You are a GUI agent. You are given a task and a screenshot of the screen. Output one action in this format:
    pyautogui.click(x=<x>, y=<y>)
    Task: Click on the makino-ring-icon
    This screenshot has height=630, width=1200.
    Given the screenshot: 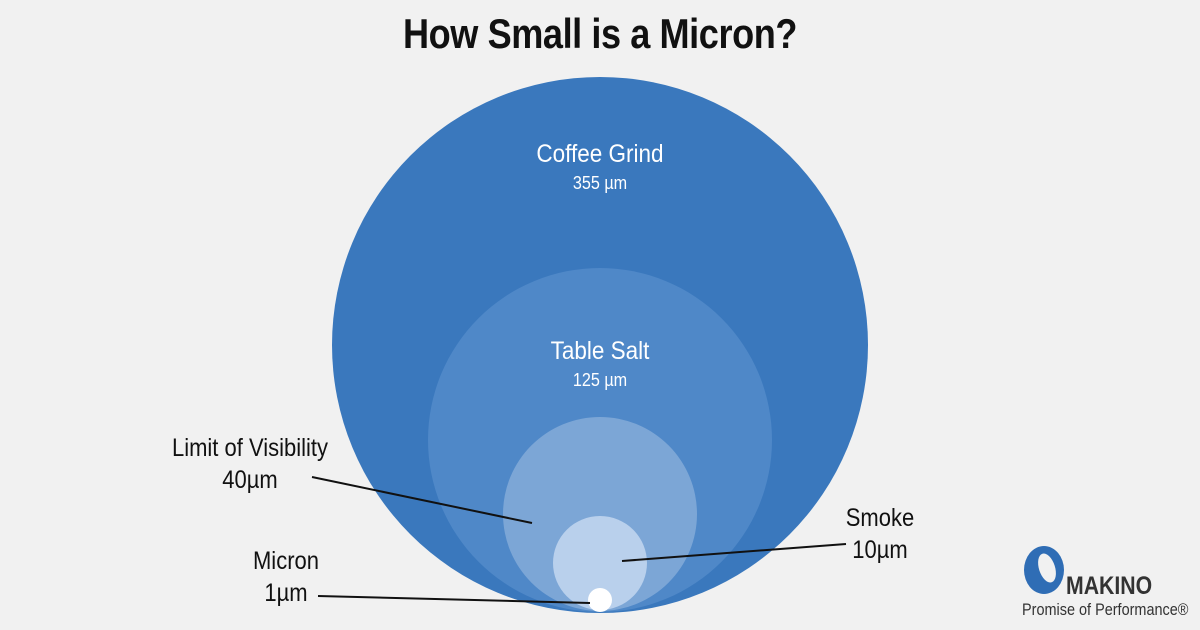 What is the action you would take?
    pyautogui.click(x=1044, y=570)
    